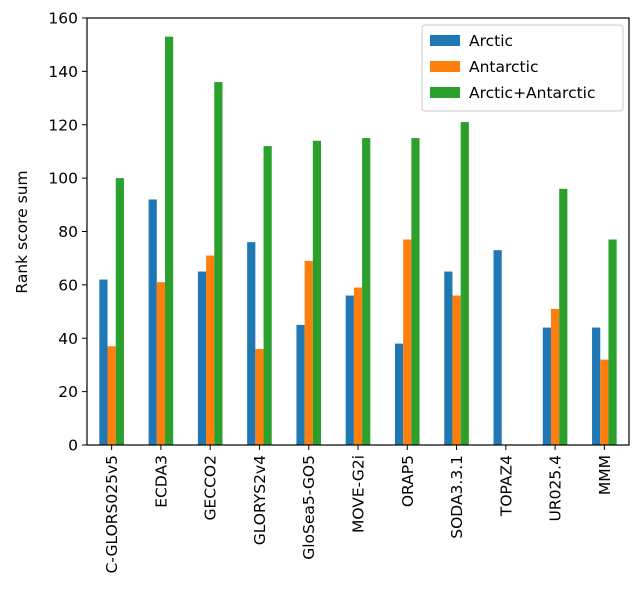 The image size is (633, 595). What do you see at coordinates (349, 370) in the screenshot?
I see `bar-arctic-move-g2i` at bounding box center [349, 370].